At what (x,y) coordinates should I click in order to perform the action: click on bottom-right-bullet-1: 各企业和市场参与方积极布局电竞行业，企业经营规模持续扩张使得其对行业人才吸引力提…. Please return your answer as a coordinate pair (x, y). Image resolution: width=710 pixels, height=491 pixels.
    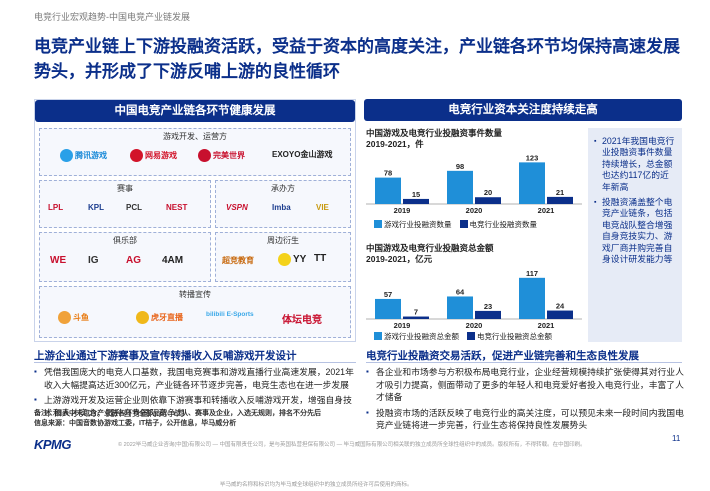
    Looking at the image, I should click on (525, 385).